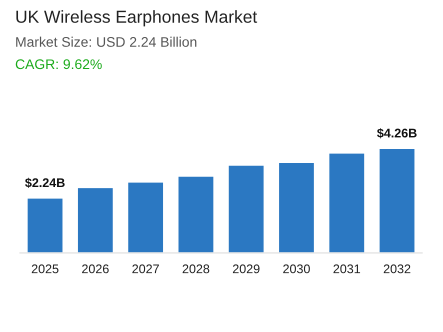 The image size is (443, 332). Describe the element at coordinates (106, 41) in the screenshot. I see `chart-subtitle: Market Size: USD 2.24 Billion` at that location.